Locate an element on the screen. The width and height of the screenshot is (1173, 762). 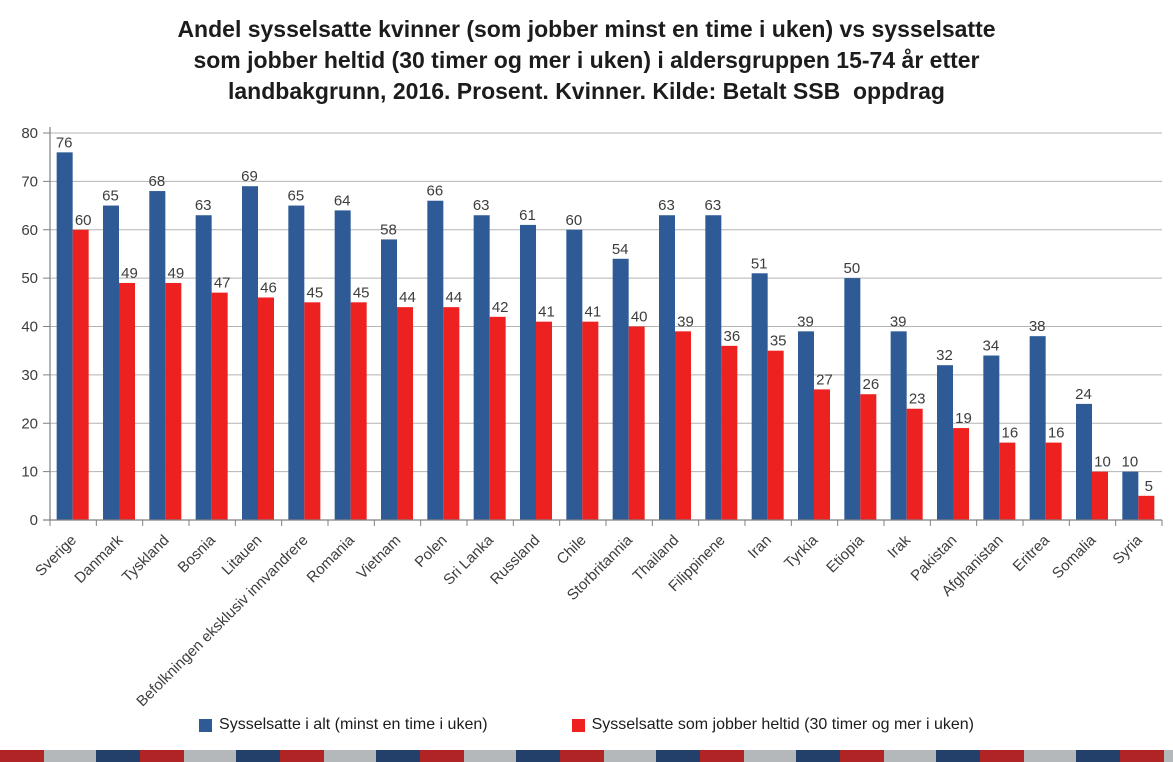
legend-swatch-total is located at coordinates (206, 725).